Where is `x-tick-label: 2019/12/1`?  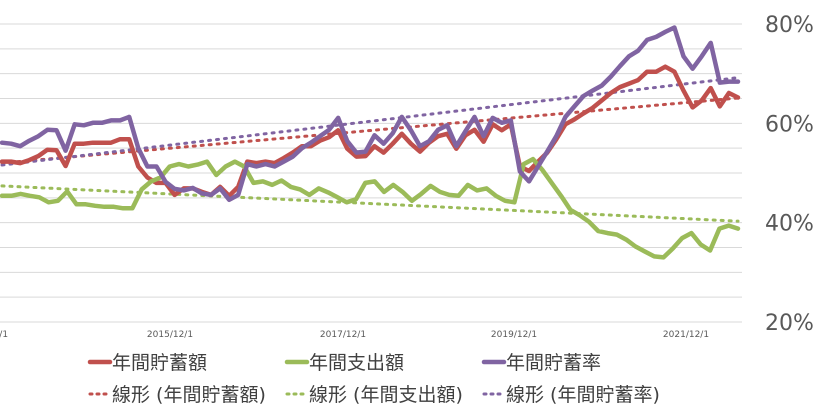
x-tick-label: 2019/12/1 is located at coordinates (514, 335).